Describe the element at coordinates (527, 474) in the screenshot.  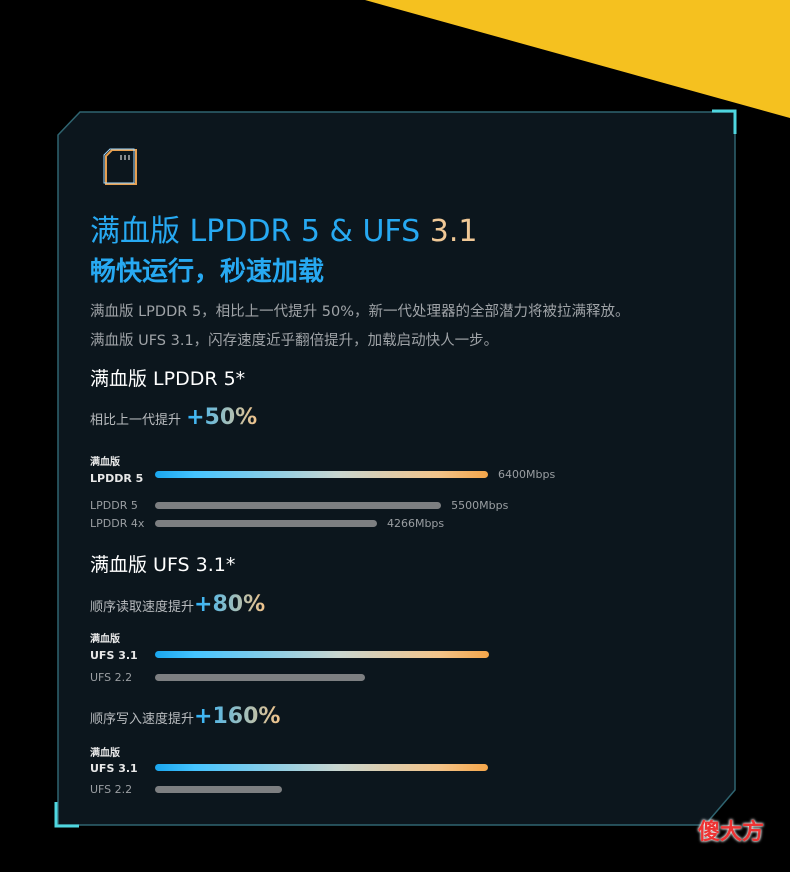
I see `value-label: 6400Mbps` at that location.